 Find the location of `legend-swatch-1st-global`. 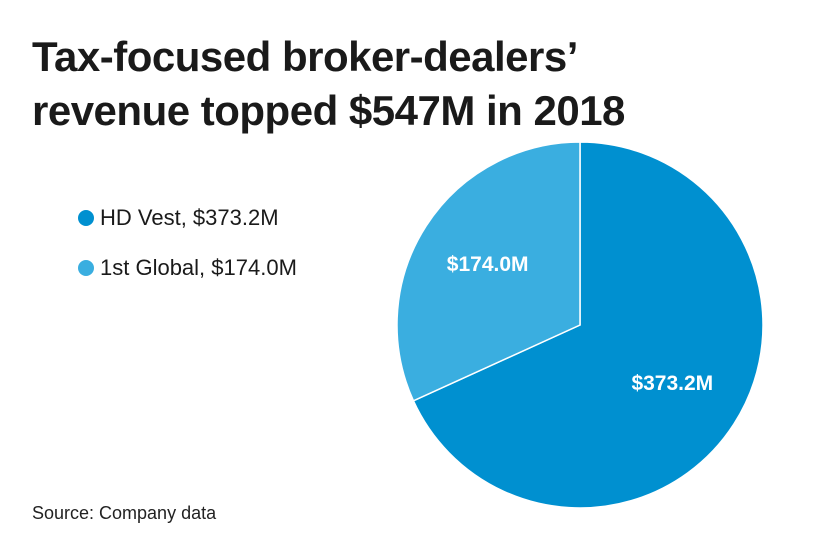

legend-swatch-1st-global is located at coordinates (86, 268).